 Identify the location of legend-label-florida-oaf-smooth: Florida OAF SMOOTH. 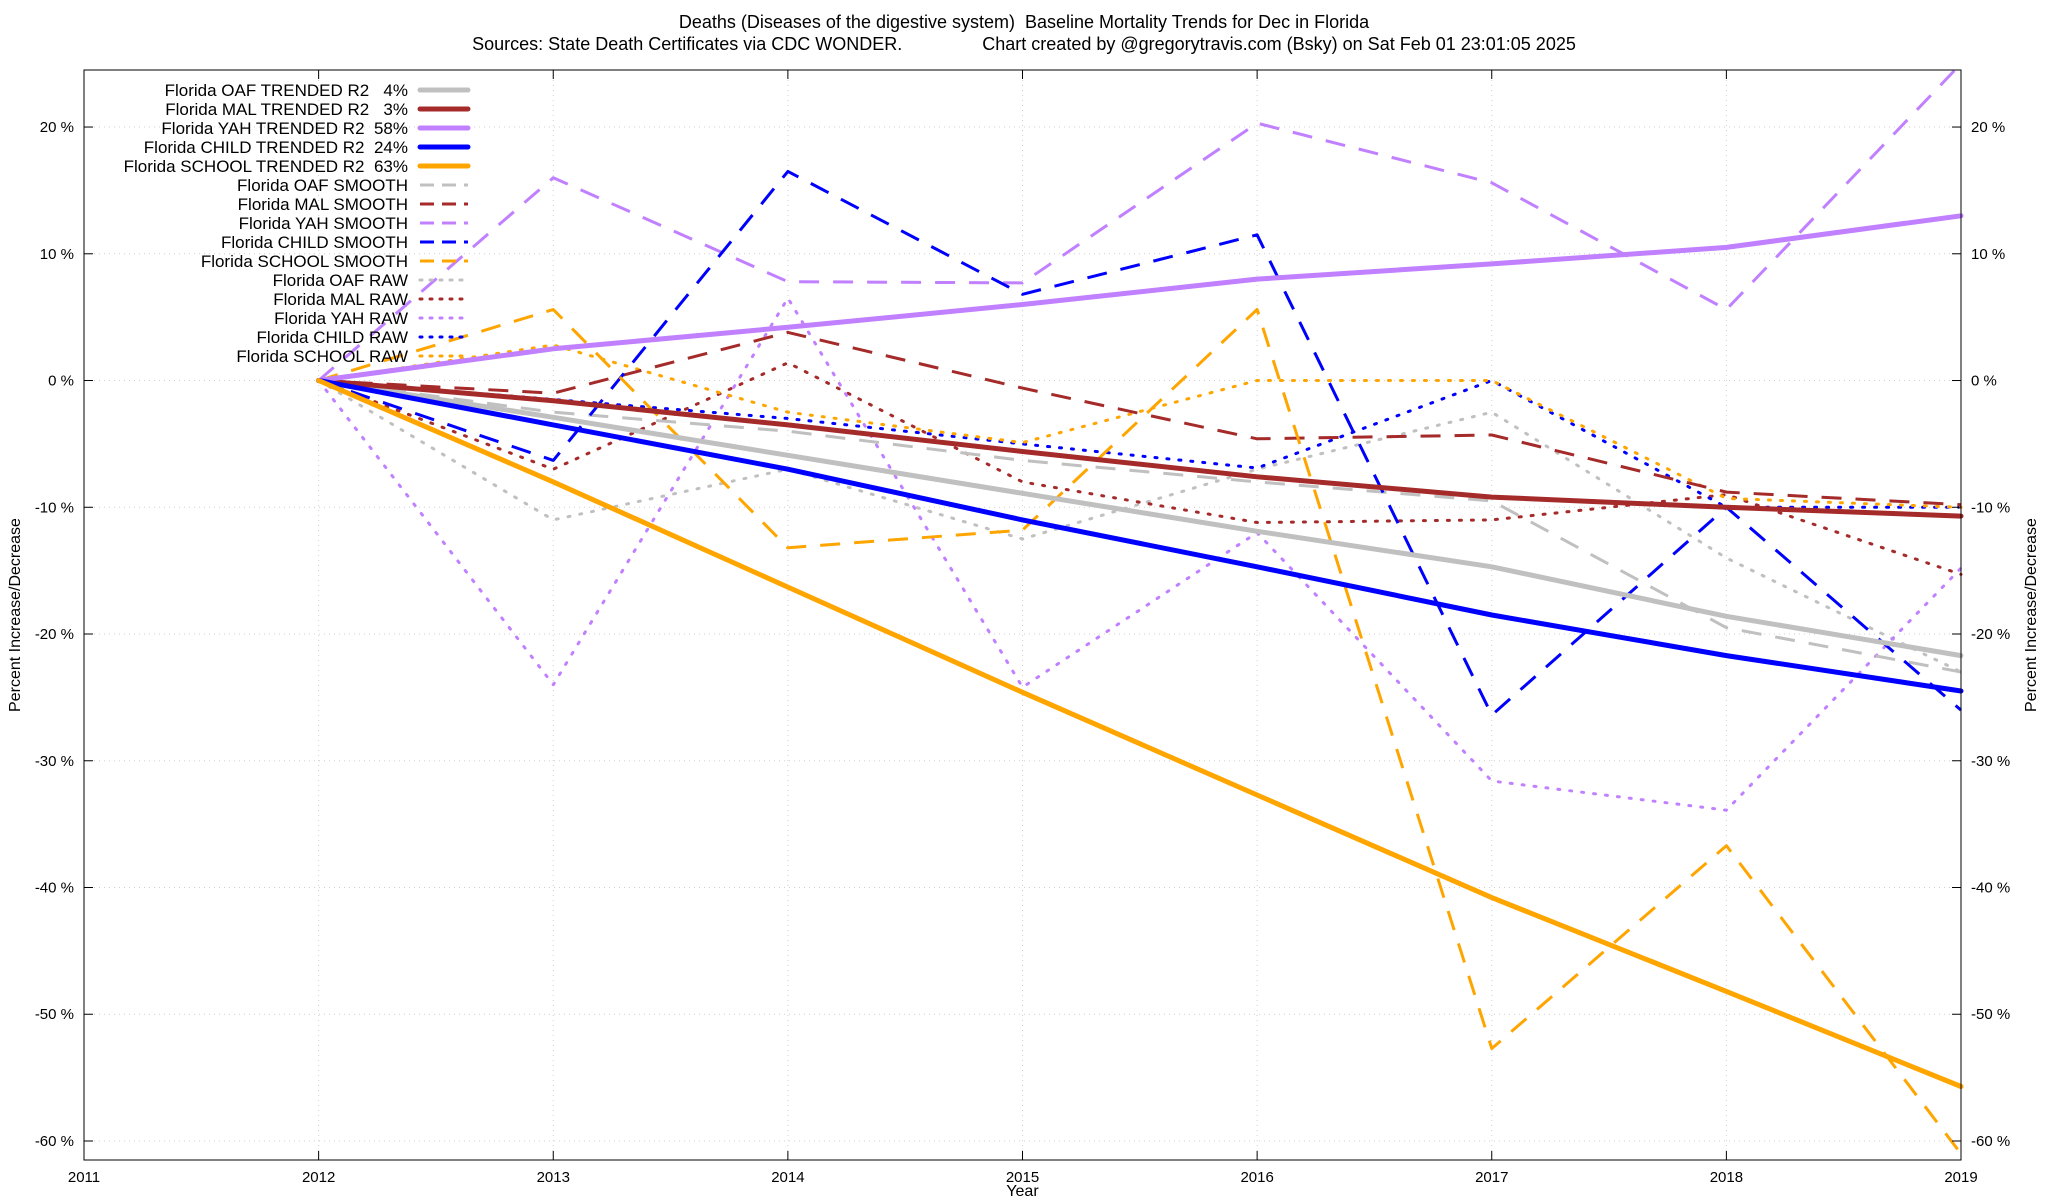
(322, 185).